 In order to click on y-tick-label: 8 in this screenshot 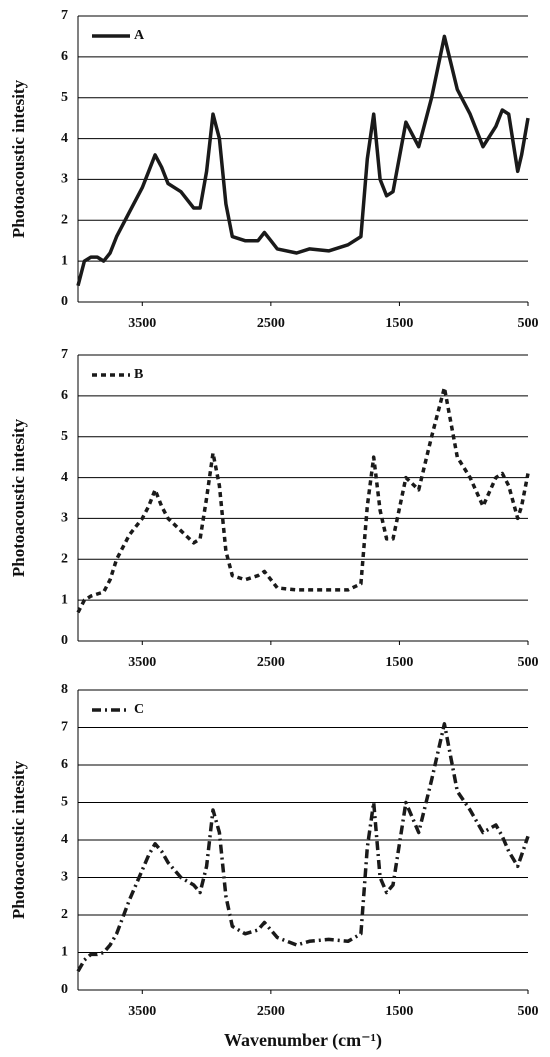, I will do `click(64, 689)`.